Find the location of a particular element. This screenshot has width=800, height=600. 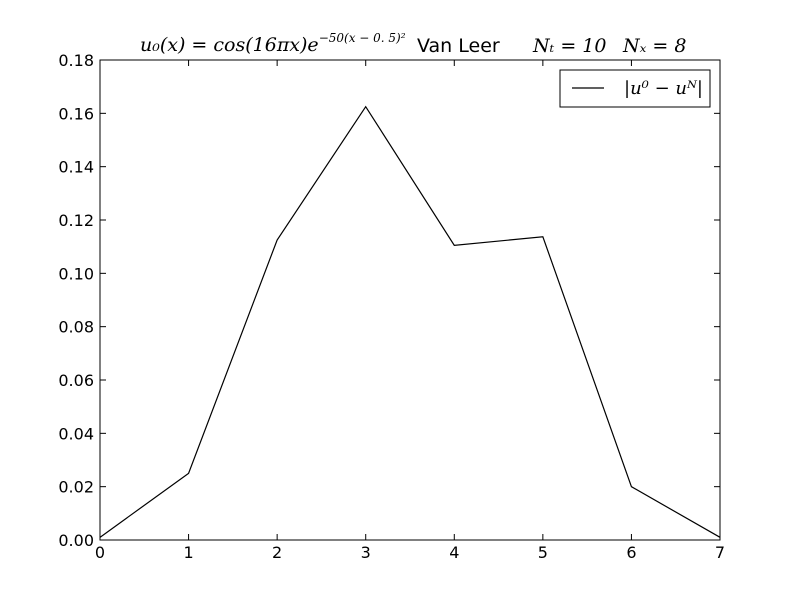

title-nx: Nₓ = 8 is located at coordinates (654, 46).